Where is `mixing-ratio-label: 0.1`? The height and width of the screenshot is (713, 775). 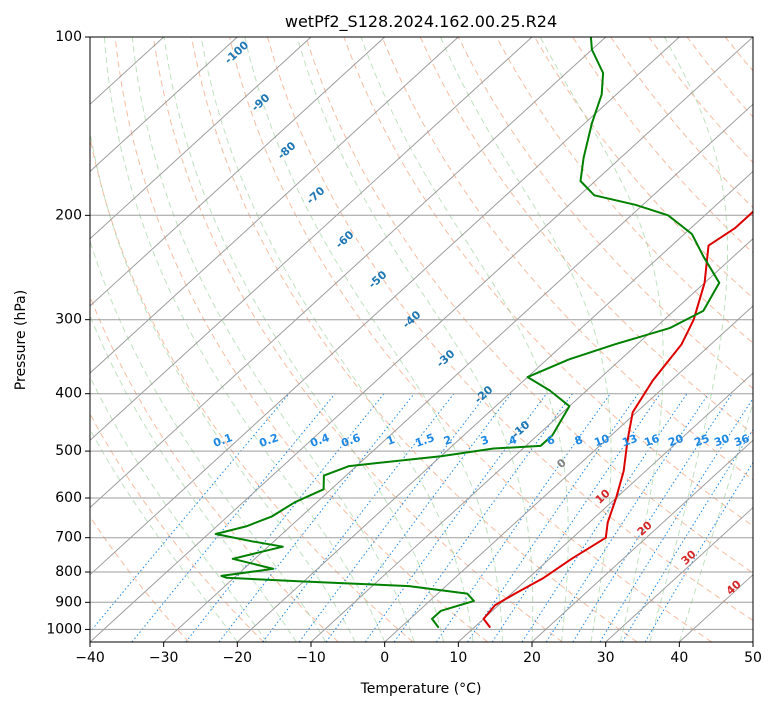 mixing-ratio-label: 0.1 is located at coordinates (222, 440).